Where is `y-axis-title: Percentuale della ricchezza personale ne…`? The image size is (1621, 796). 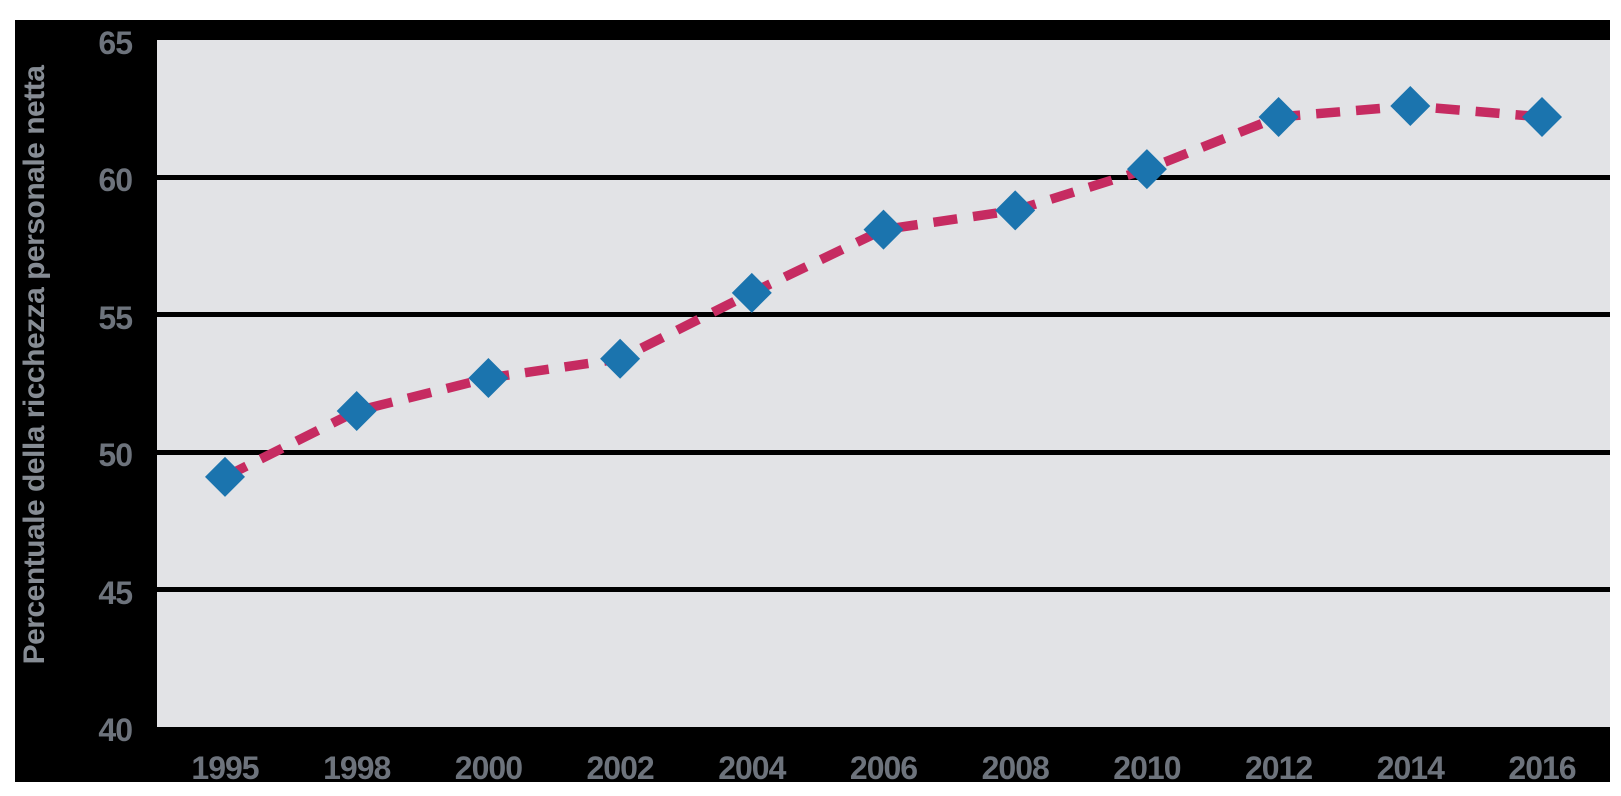 y-axis-title: Percentuale della ricchezza personale ne… is located at coordinates (34, 365).